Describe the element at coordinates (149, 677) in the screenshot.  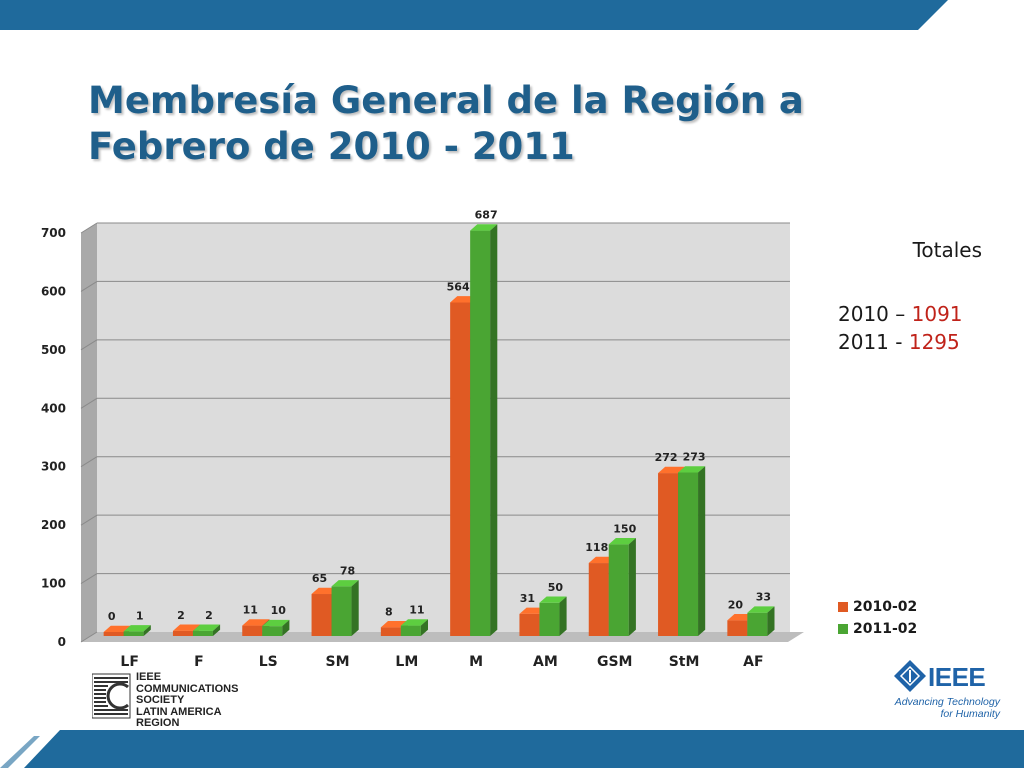
I see `comsoc-line-1: IEEE` at that location.